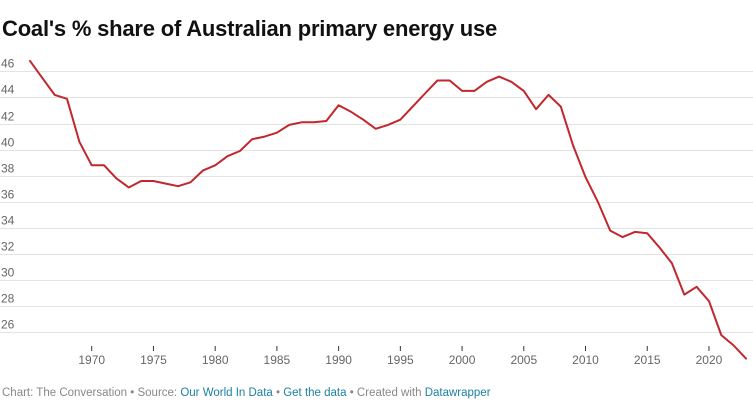  Describe the element at coordinates (91, 393) in the screenshot. I see `footer-credit: Chart: The Conversation • Source:` at that location.